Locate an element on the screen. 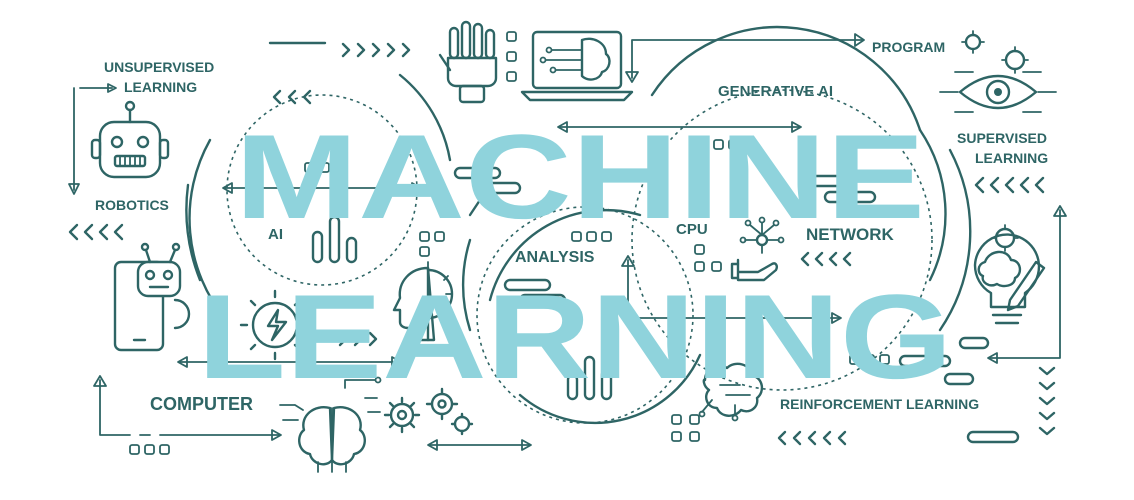  label-unsupervised-line1: UNSUPERVISED is located at coordinates (159, 67).